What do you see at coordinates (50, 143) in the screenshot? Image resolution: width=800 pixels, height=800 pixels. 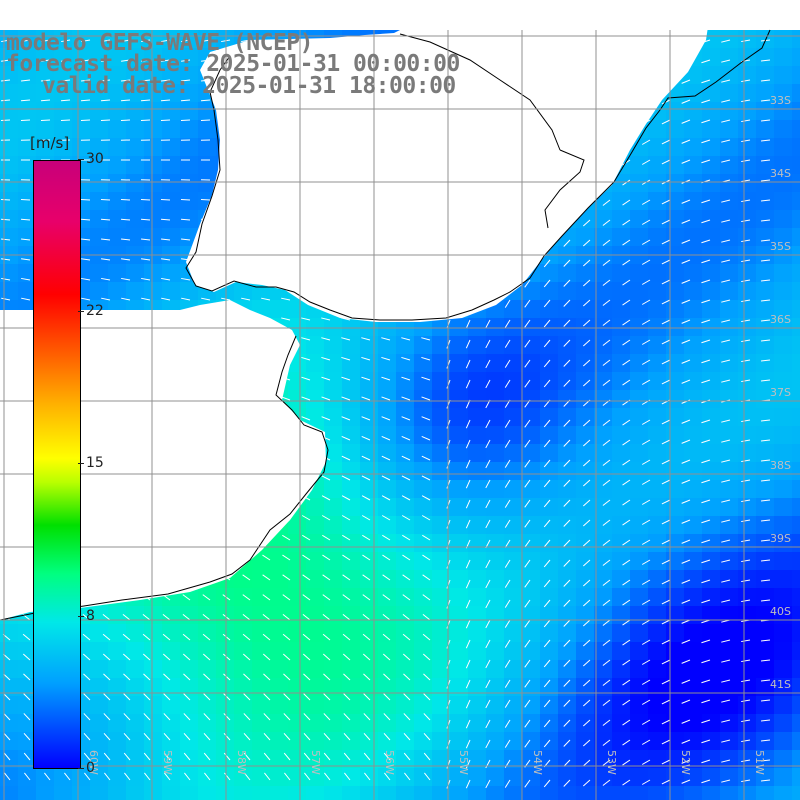 I see `colorbar-unit-label: [m/s]` at bounding box center [50, 143].